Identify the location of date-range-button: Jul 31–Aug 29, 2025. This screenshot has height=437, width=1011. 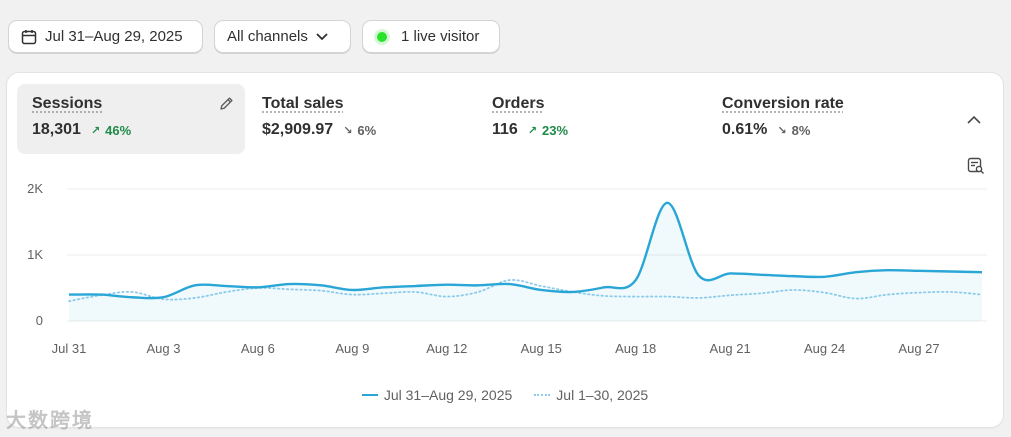
(105, 36).